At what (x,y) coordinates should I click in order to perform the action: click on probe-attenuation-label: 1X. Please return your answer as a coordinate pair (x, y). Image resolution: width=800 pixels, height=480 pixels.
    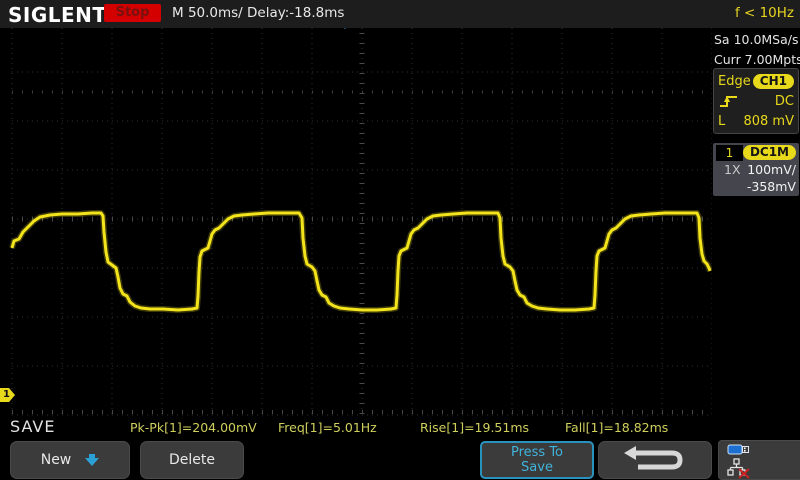
    Looking at the image, I should click on (732, 169).